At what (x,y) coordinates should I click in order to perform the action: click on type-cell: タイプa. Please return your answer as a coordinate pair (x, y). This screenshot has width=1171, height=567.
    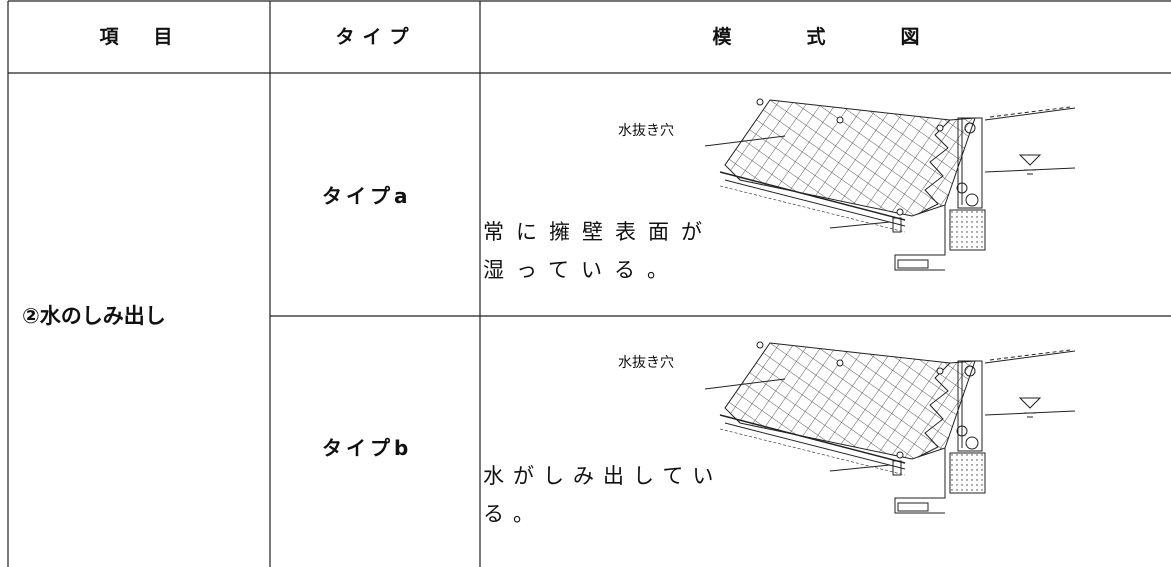
    Looking at the image, I should click on (367, 196).